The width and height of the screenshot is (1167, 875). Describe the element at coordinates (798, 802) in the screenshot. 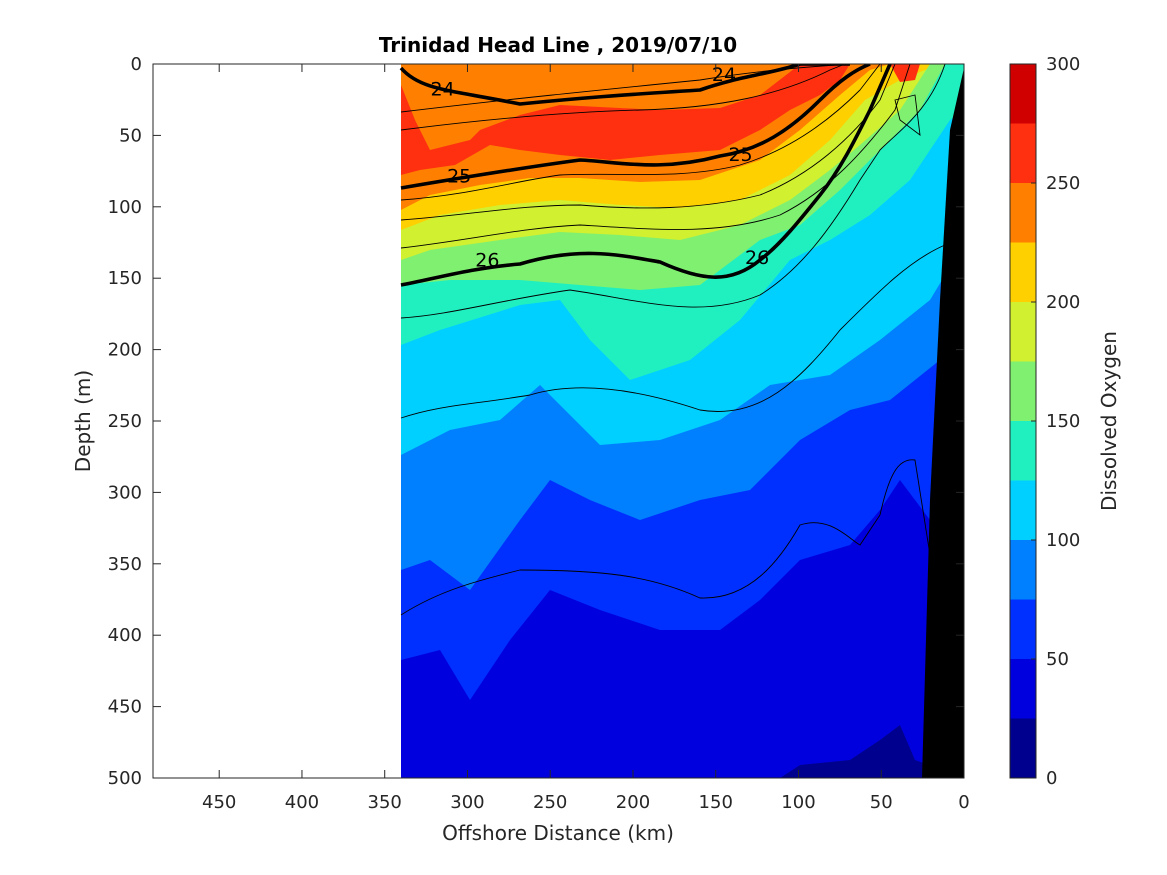

I see `x-tick-label: 100` at that location.